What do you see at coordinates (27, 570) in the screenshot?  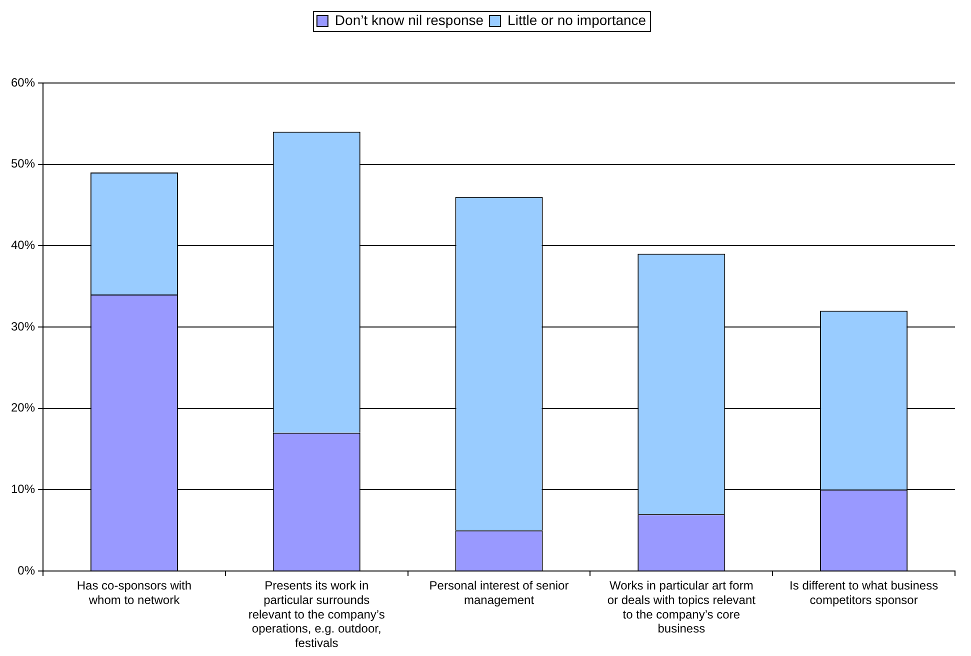 I see `y-tick-label: 0%` at bounding box center [27, 570].